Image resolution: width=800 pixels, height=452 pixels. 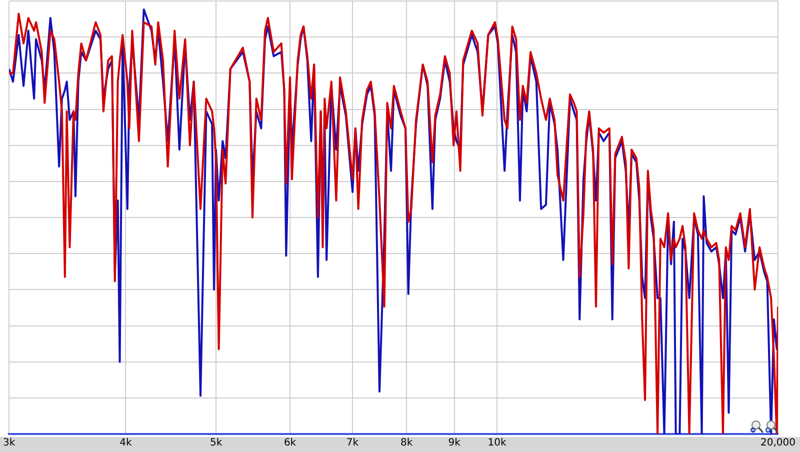 What do you see at coordinates (126, 443) in the screenshot?
I see `x-tick-label: 4k` at bounding box center [126, 443].